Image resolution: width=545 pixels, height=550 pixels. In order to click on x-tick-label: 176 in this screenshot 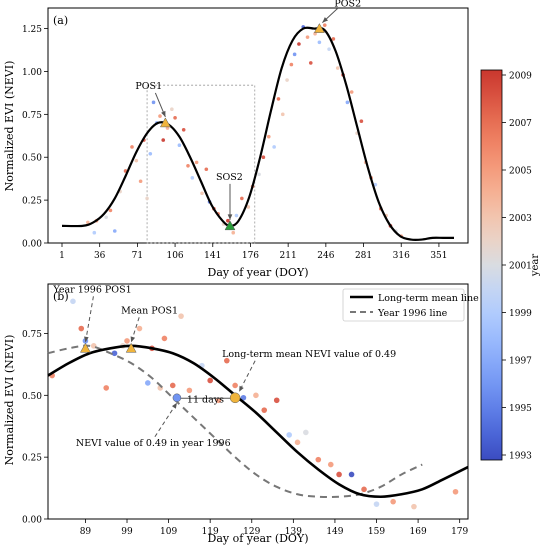, I will do `click(250, 256)`.